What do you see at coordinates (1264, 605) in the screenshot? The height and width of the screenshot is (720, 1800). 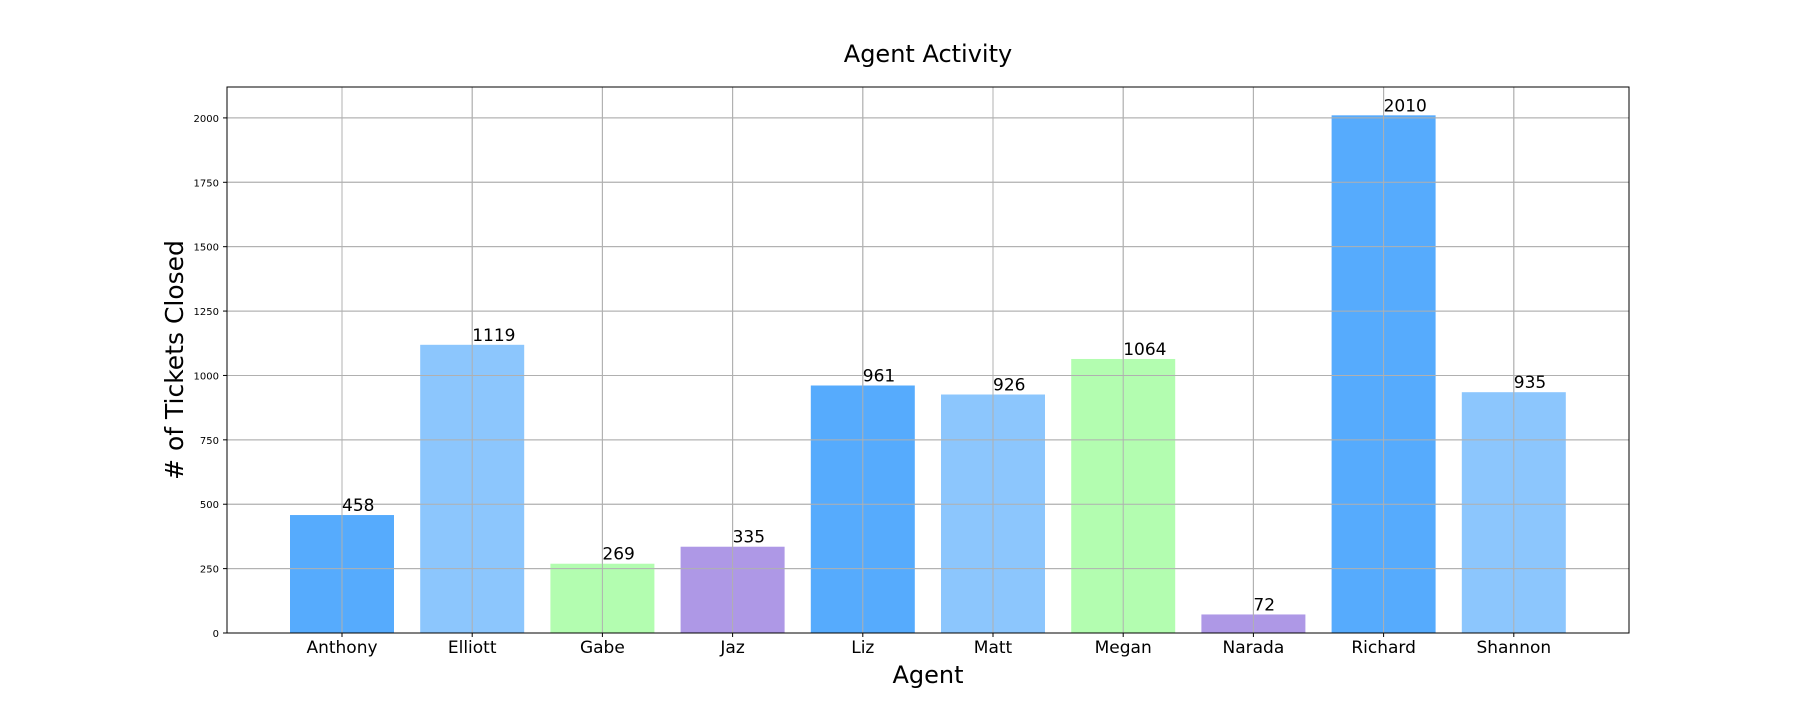 I see `bar-value-label: 72` at bounding box center [1264, 605].